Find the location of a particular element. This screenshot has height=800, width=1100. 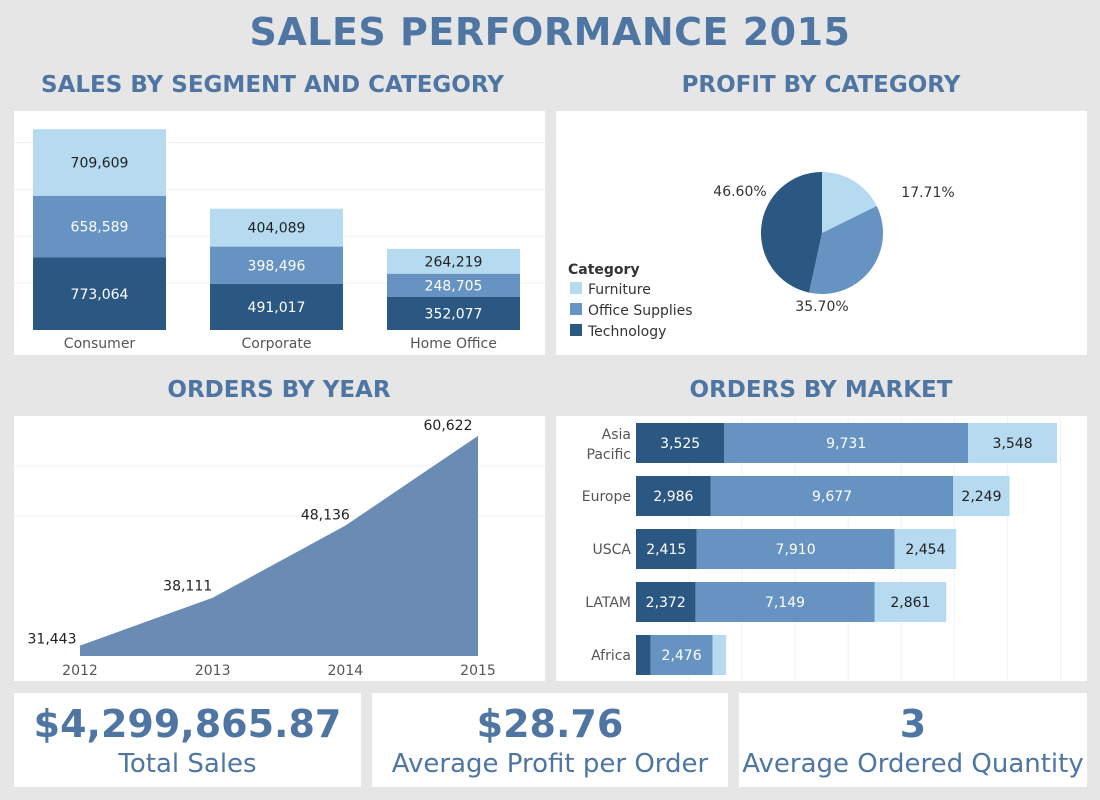

kpi-label: Average Ordered Quantity is located at coordinates (913, 764).